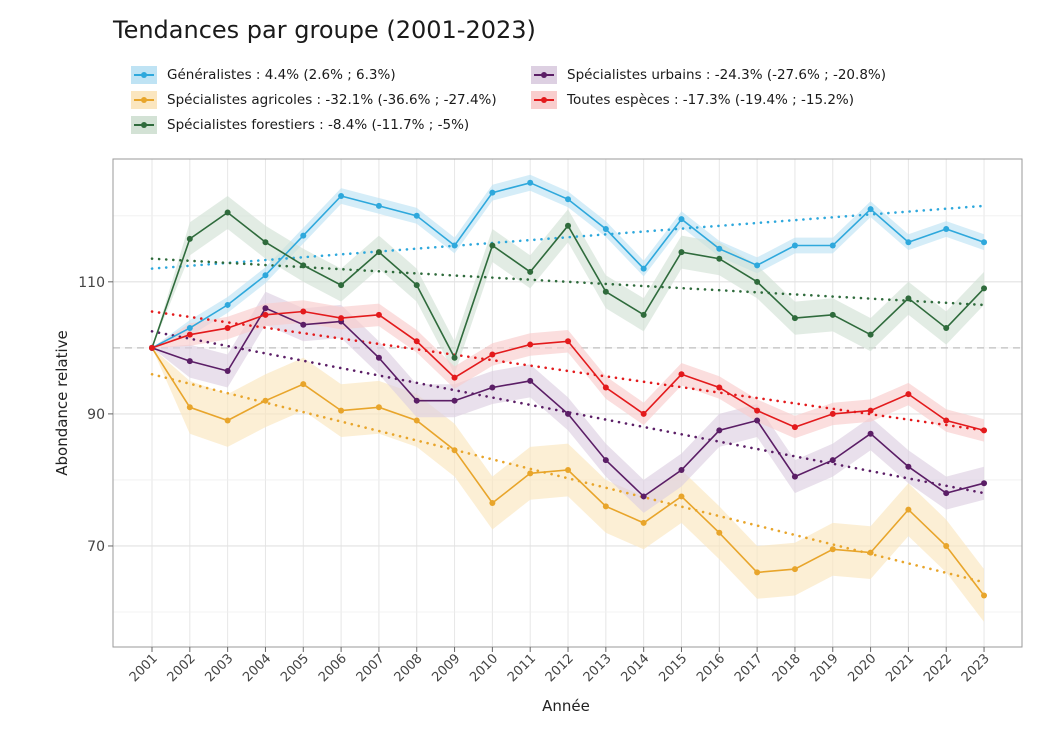 This screenshot has width=1042, height=737. I want to click on x-tick-label: 2021, so click(900, 668).